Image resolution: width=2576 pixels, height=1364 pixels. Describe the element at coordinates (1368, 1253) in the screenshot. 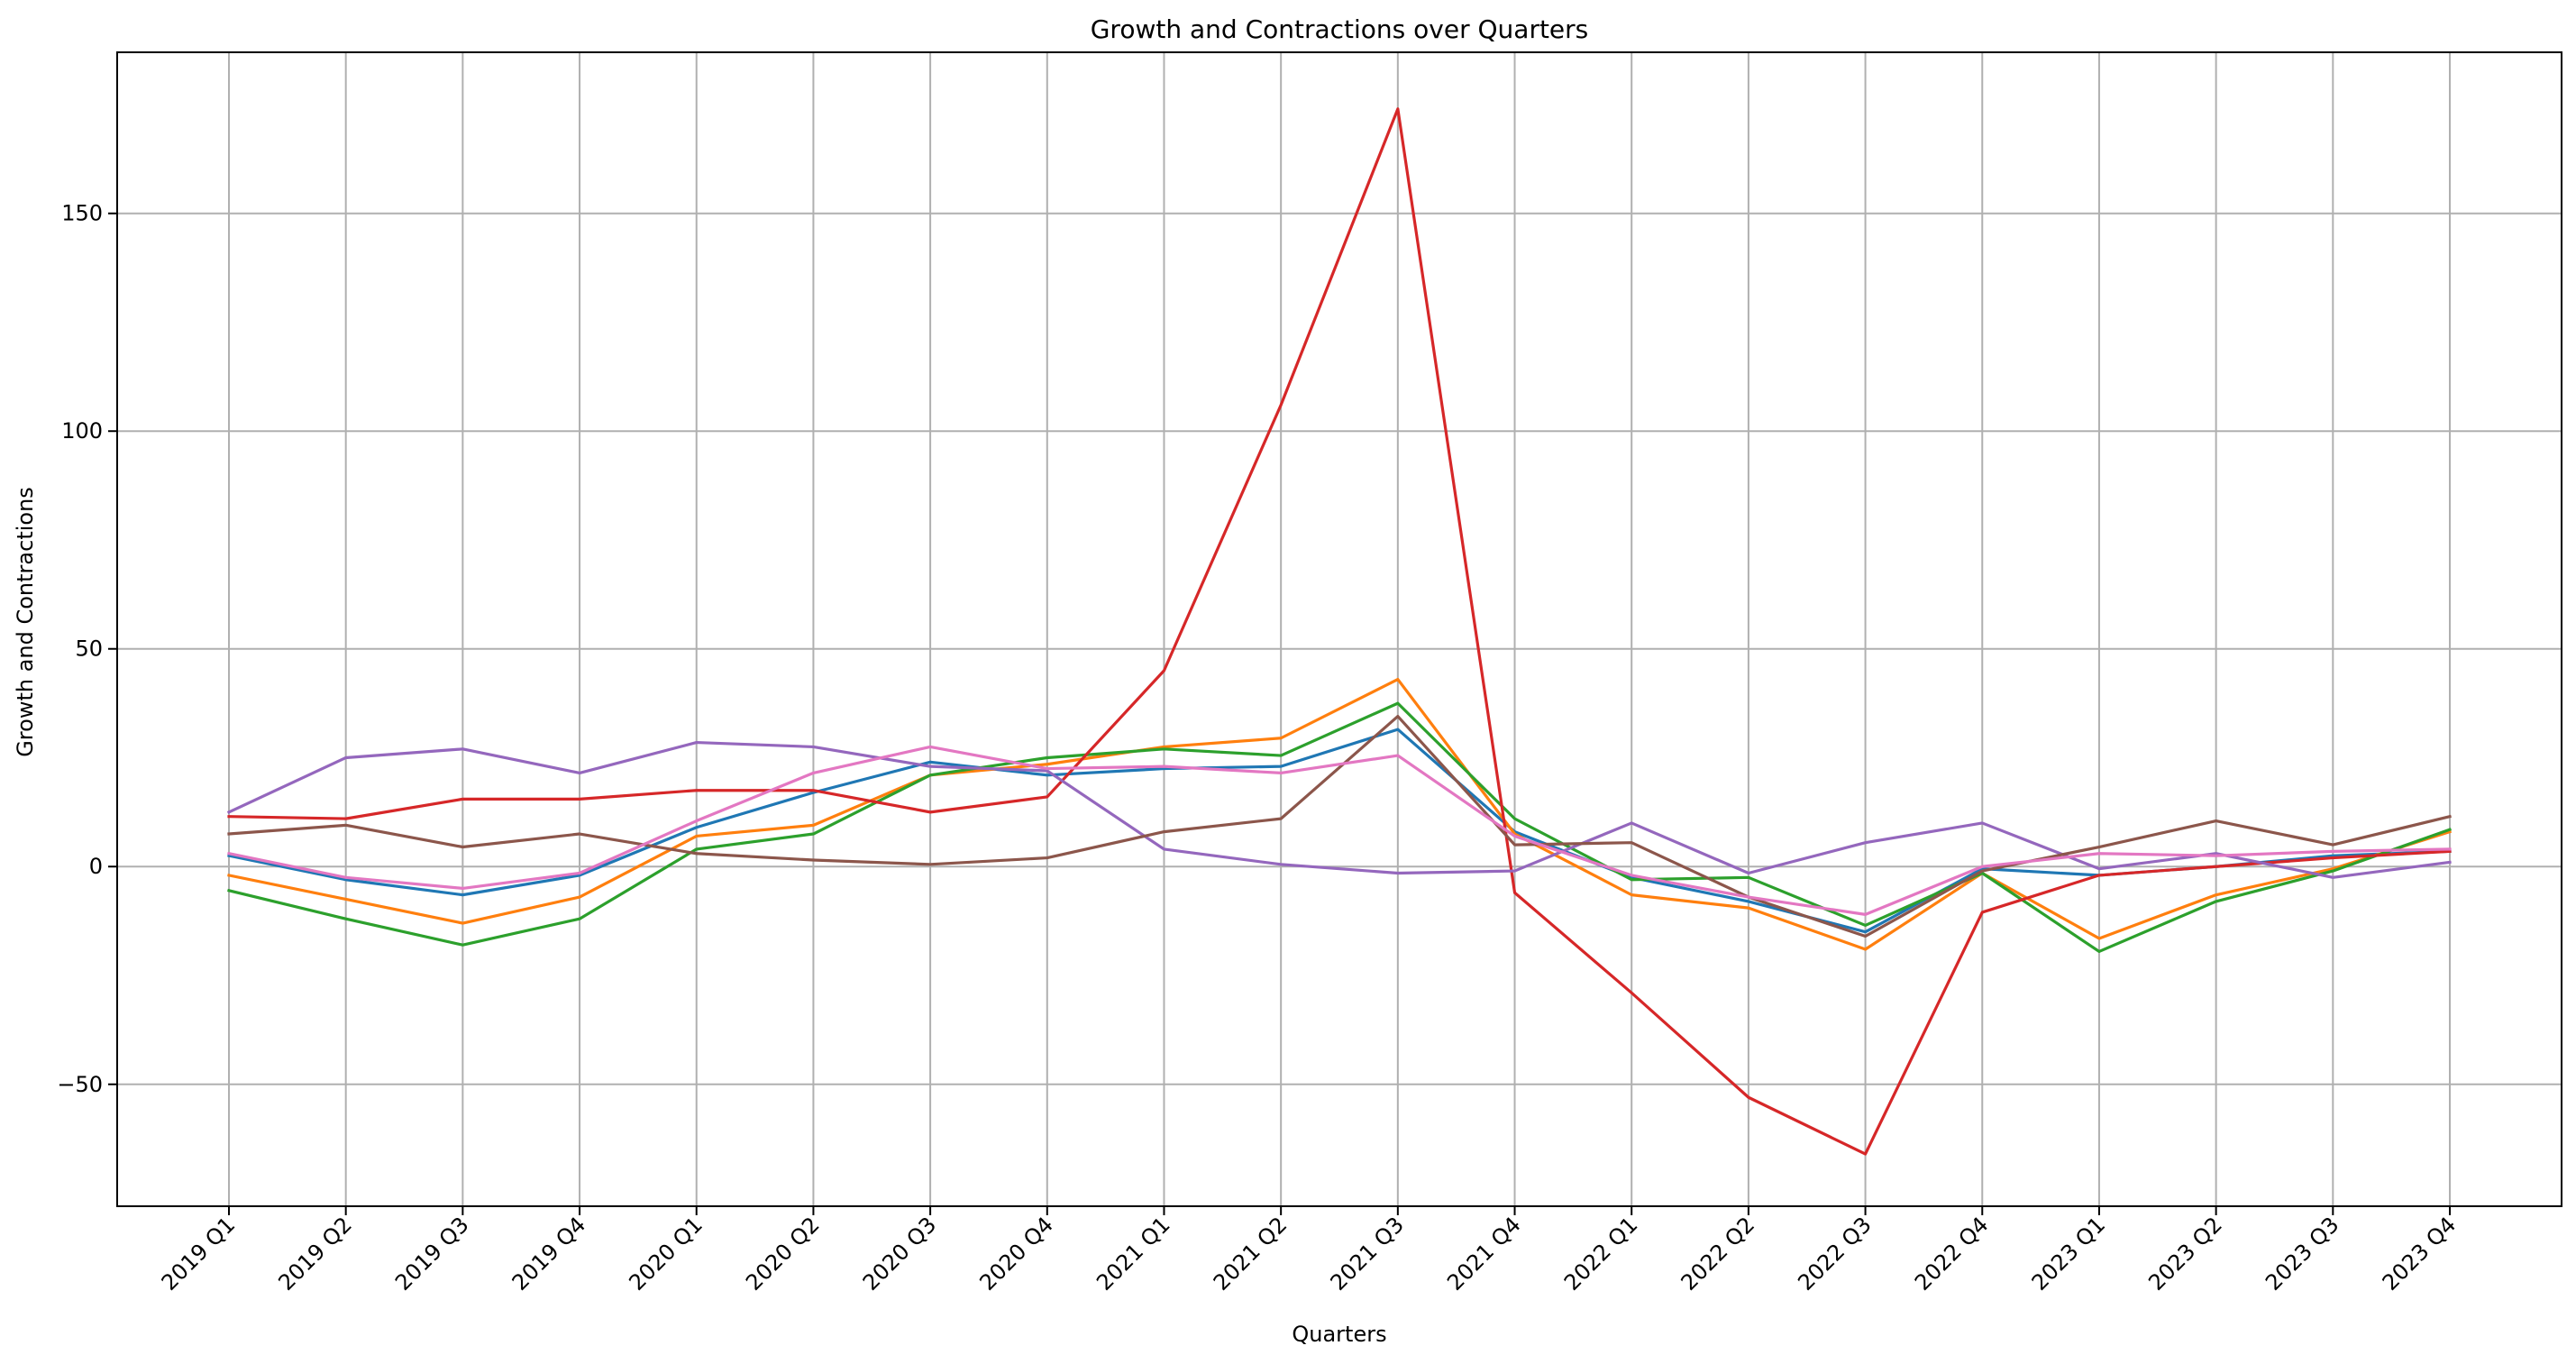

I see `x-tick-label: 2021 Q3` at that location.